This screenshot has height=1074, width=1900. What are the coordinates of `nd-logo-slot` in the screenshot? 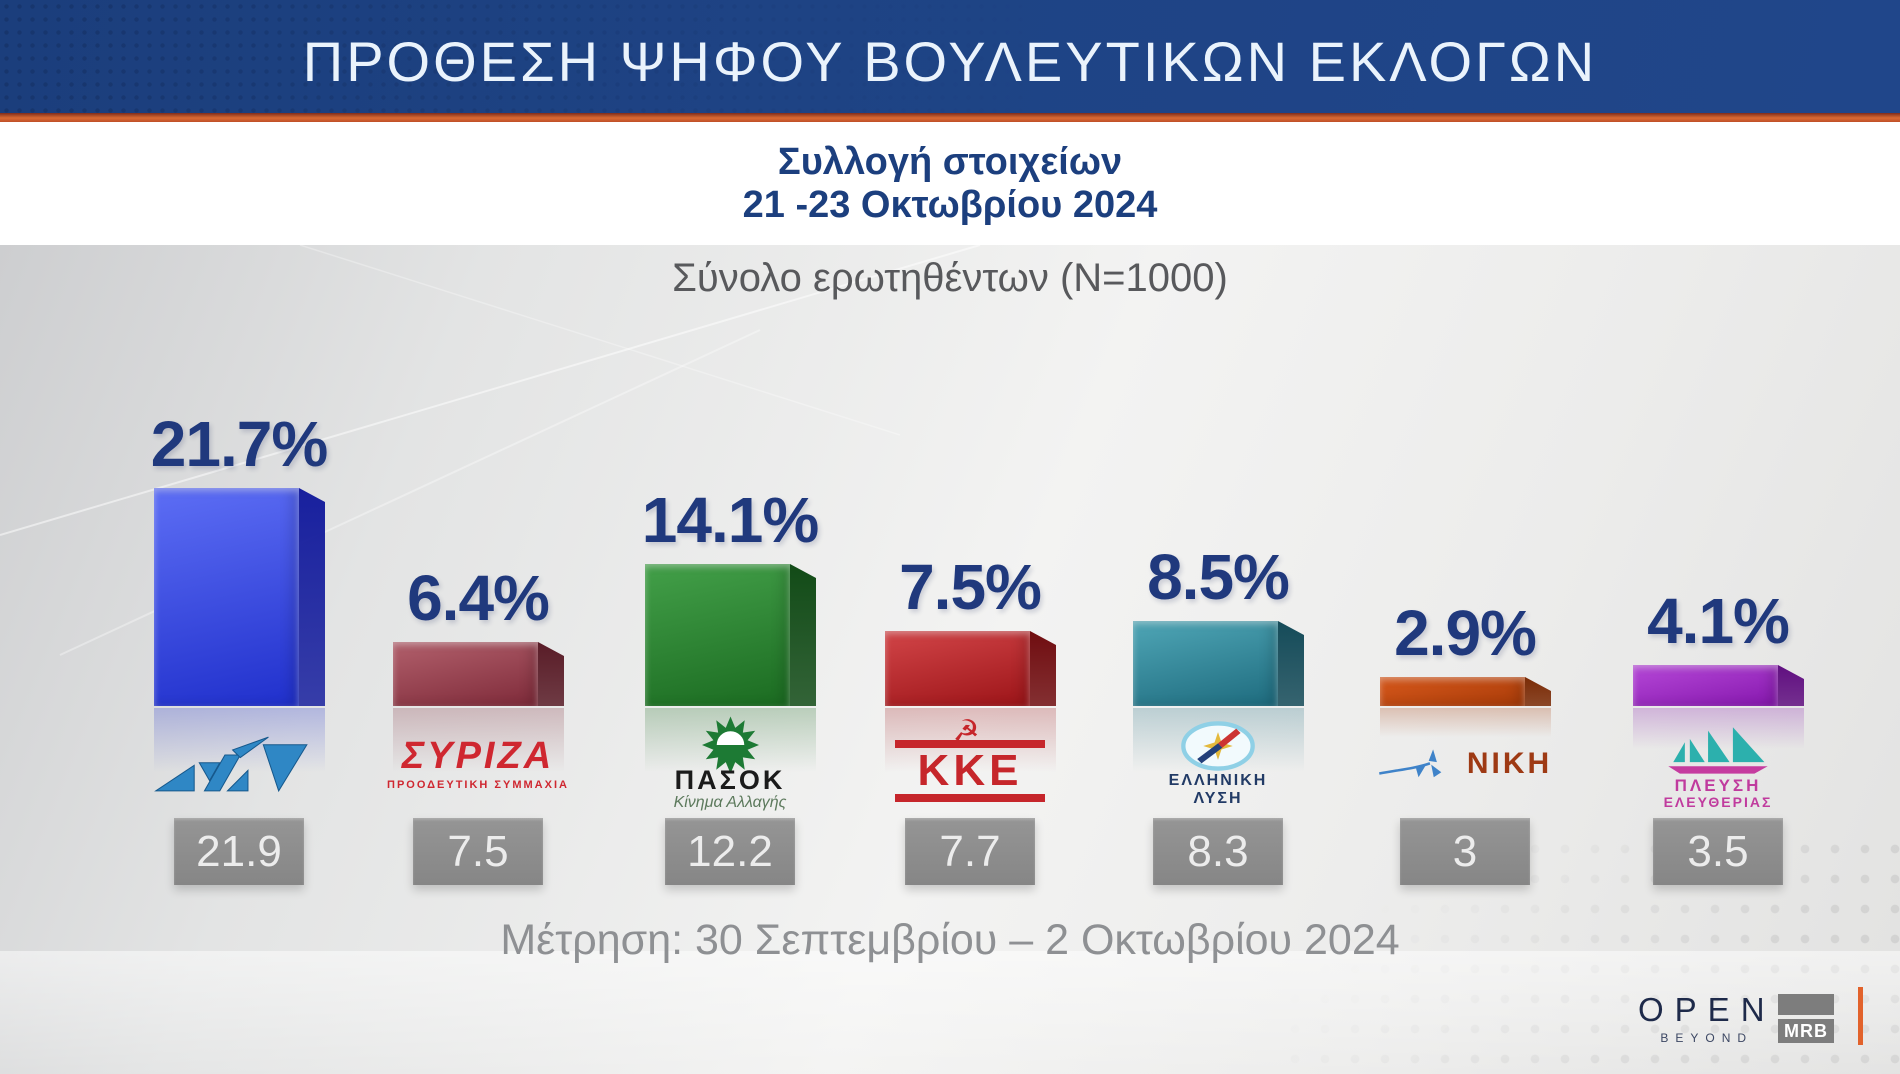 It's located at (239, 764).